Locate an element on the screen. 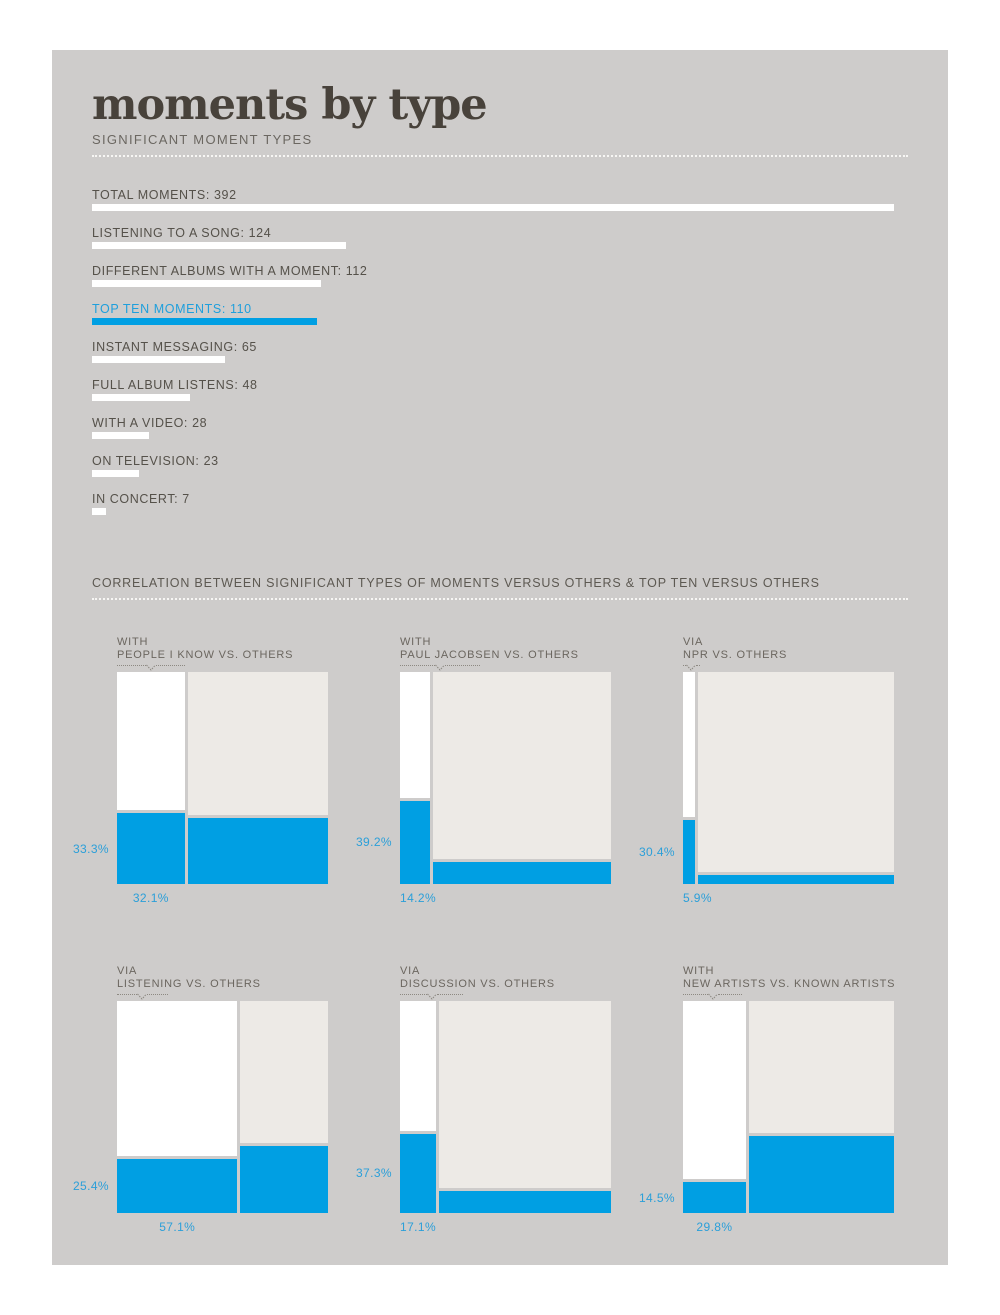 The height and width of the screenshot is (1315, 1000). bar-label: INSTANT MESSAGING: 65 is located at coordinates (174, 347).